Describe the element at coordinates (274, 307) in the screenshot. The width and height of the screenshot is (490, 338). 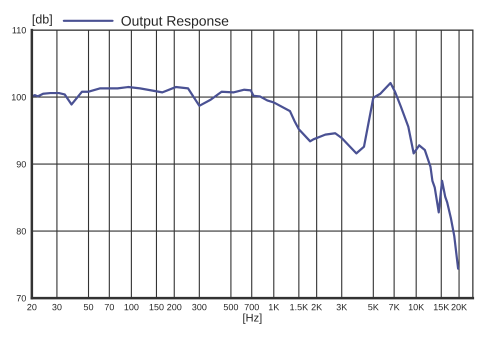
I see `x-tick-label: 1K` at that location.